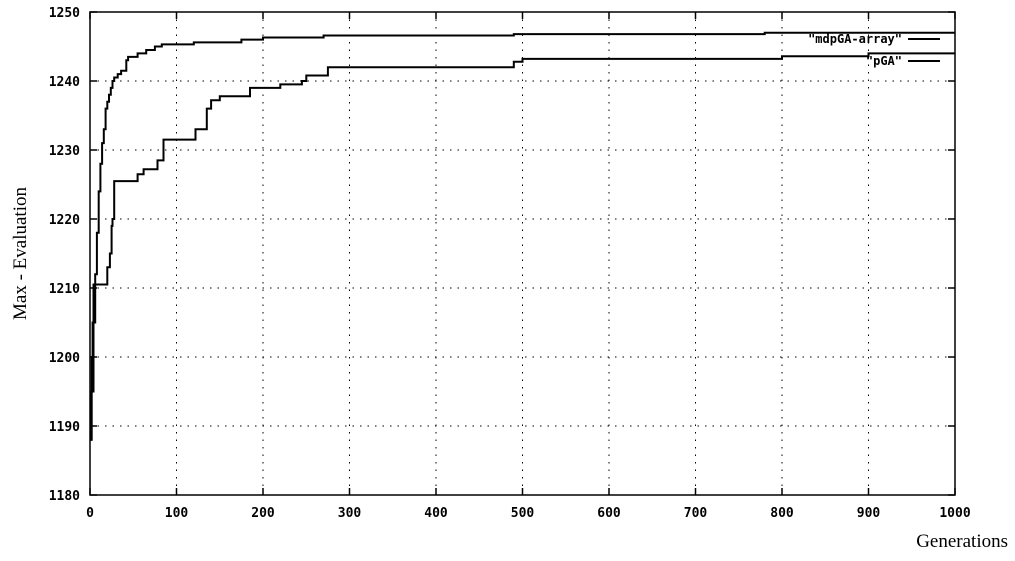  Describe the element at coordinates (64, 13) in the screenshot. I see `y-tick-label: 1250` at that location.